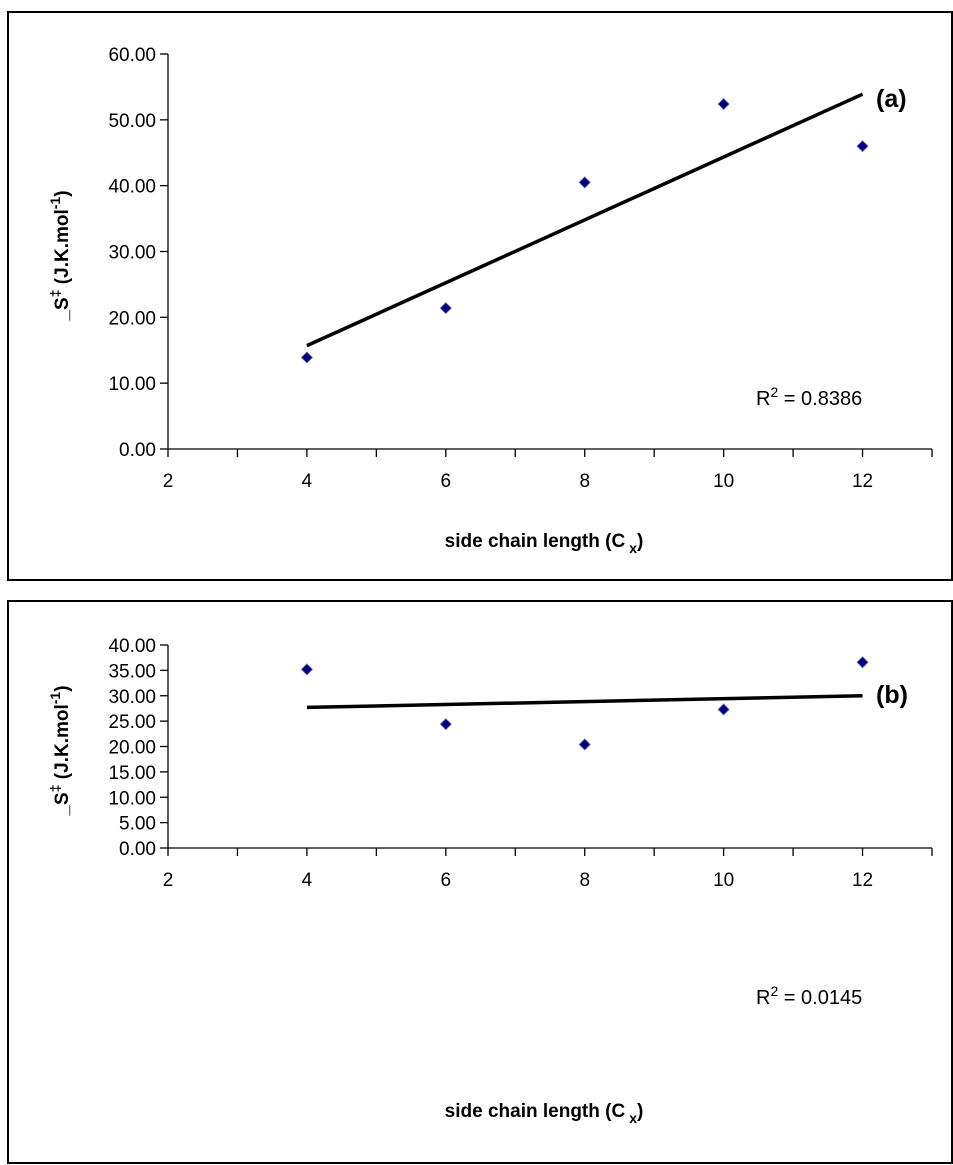 The width and height of the screenshot is (953, 1165). Describe the element at coordinates (132, 671) in the screenshot. I see `y-tick-label: 35.00` at that location.